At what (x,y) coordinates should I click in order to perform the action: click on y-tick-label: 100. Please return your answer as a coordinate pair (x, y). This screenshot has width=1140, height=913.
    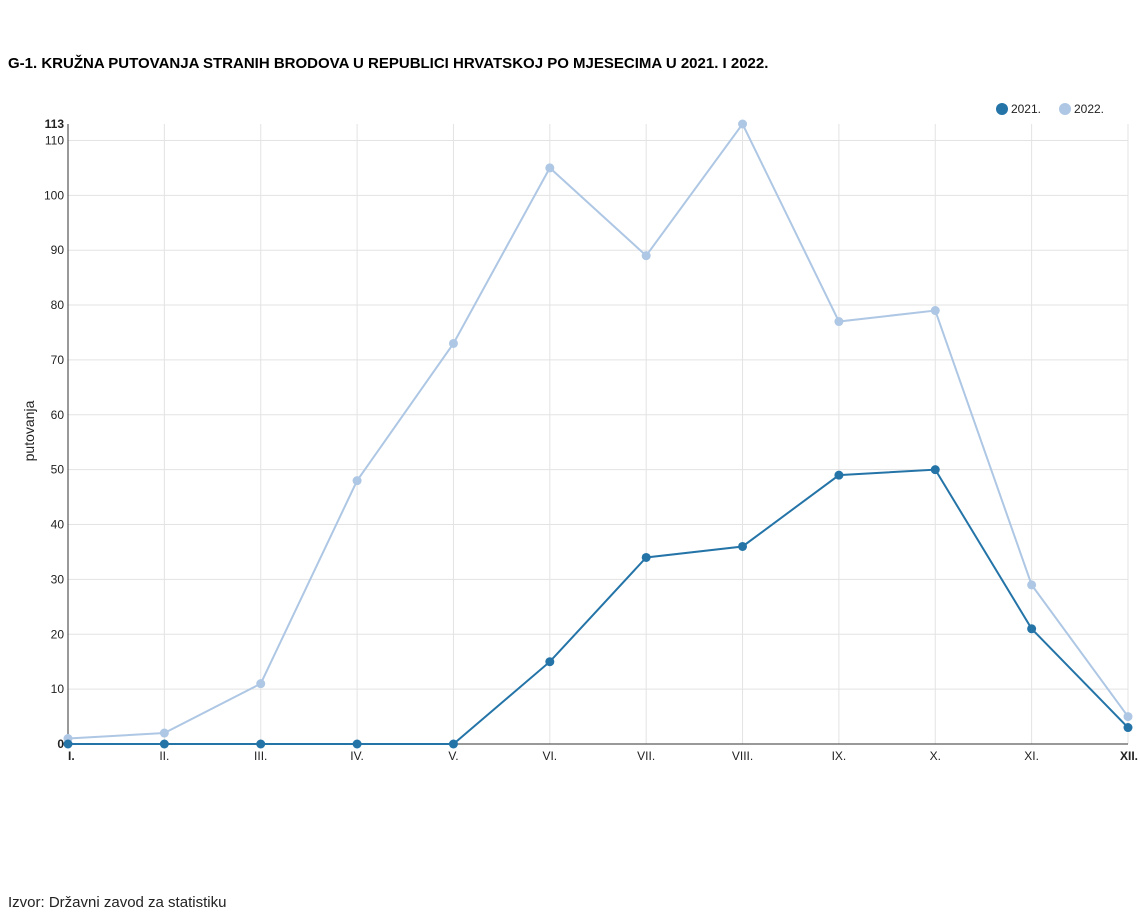
    Looking at the image, I should click on (54, 195).